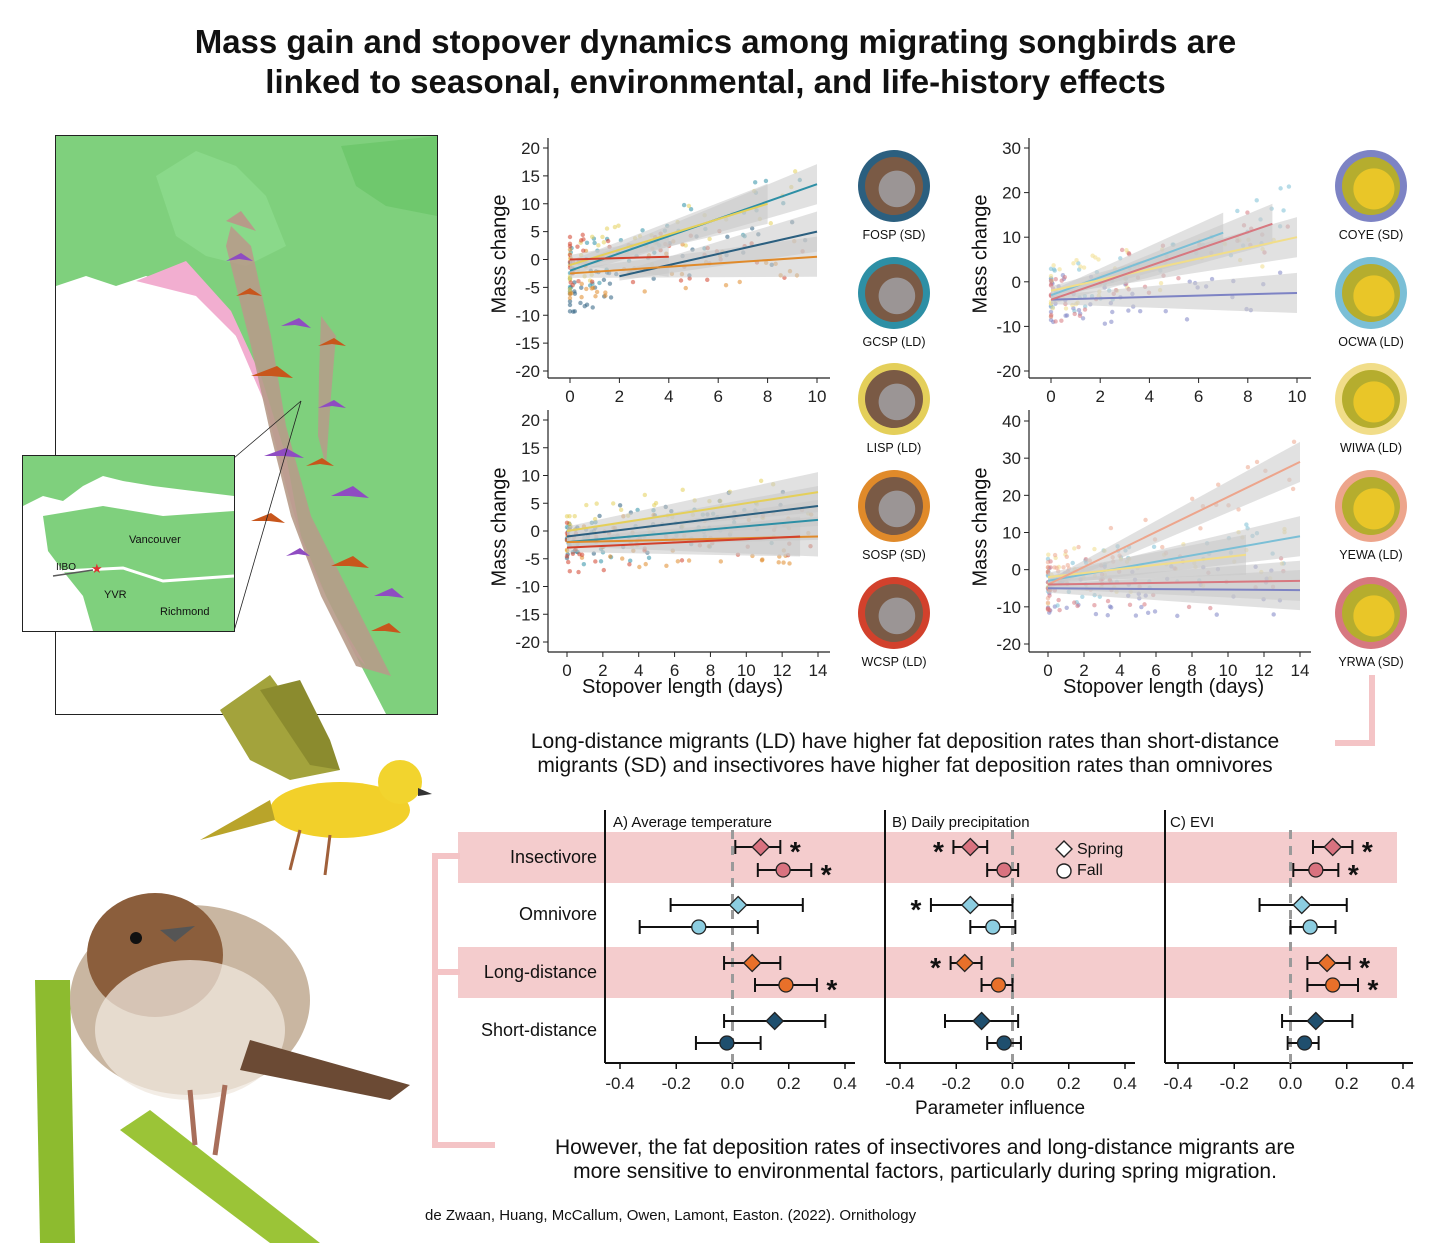  What do you see at coordinates (1050, 396) in the screenshot?
I see `x-tick-label: 0` at bounding box center [1050, 396].